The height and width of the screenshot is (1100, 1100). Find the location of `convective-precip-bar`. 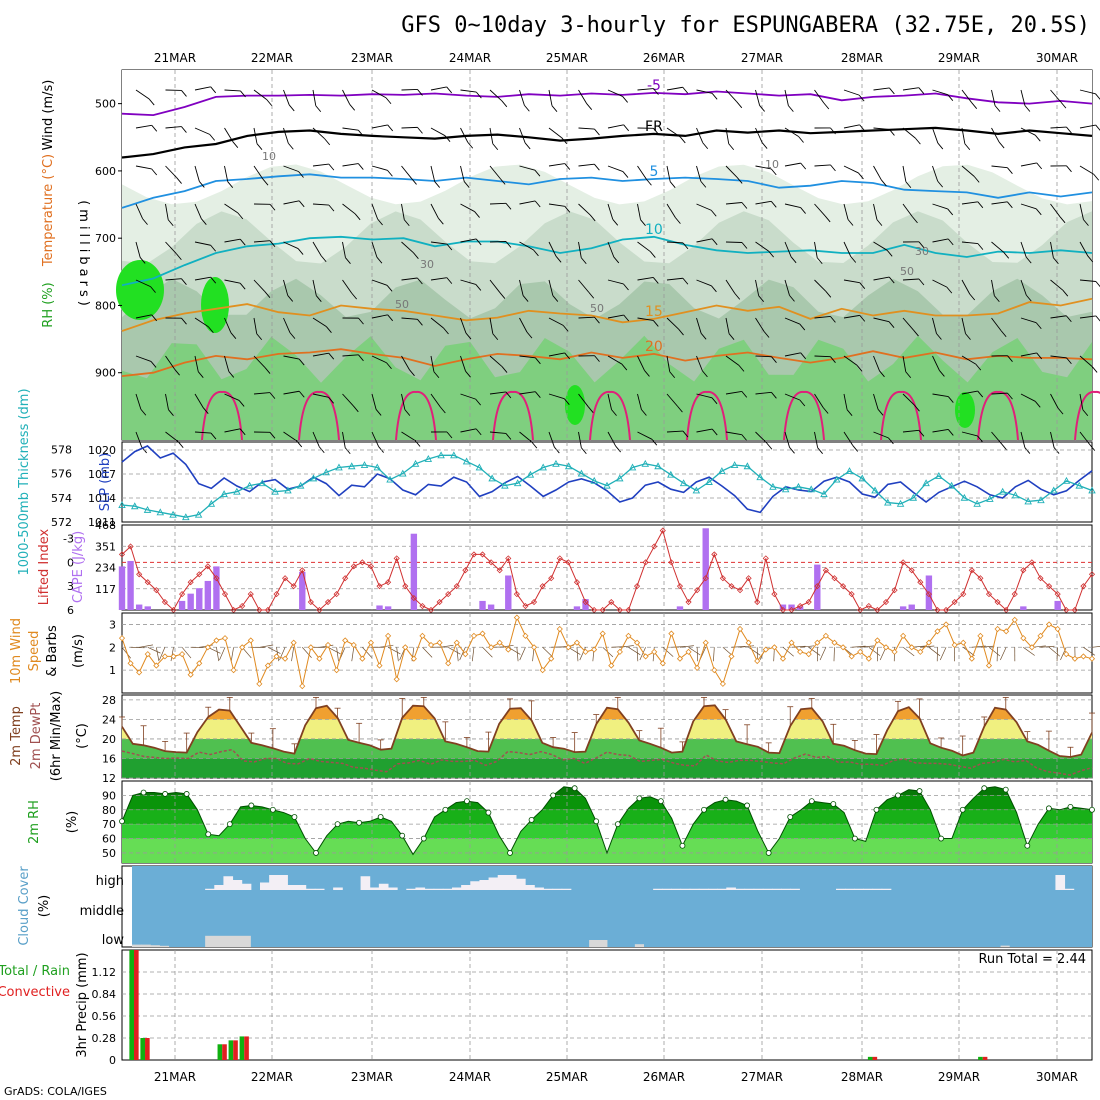

convective-precip-bar is located at coordinates (985, 1058).